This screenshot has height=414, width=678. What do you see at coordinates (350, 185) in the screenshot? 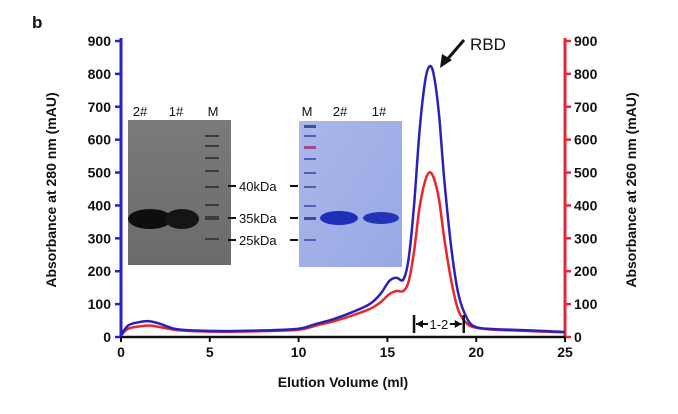
I see `gel-image-right: M 2# 1#` at bounding box center [350, 185].